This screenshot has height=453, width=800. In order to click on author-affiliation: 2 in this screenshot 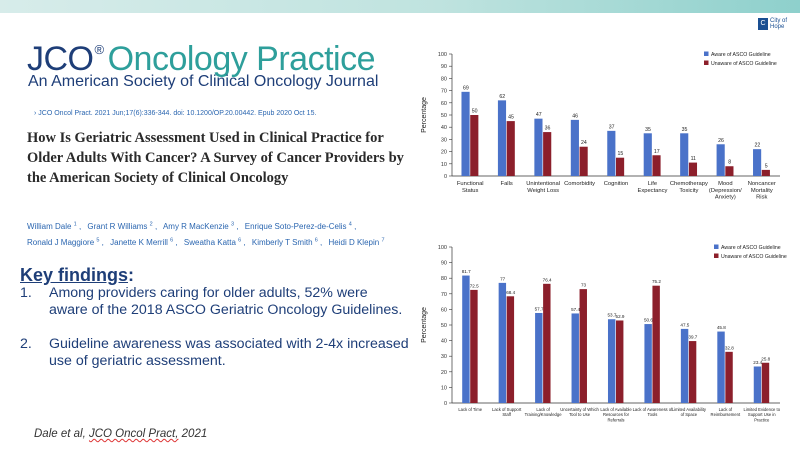, I will do `click(151, 224)`.